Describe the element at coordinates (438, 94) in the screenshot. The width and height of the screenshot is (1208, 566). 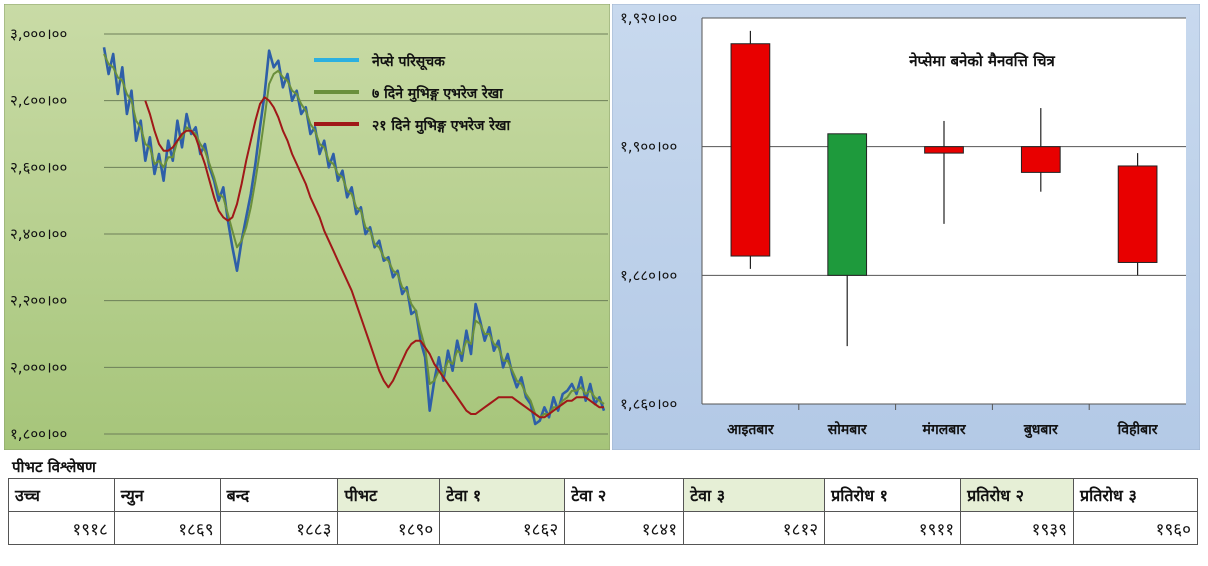
I see `legend-label: ७ दिने मुभिङ्ग एभरेज रेखा` at that location.